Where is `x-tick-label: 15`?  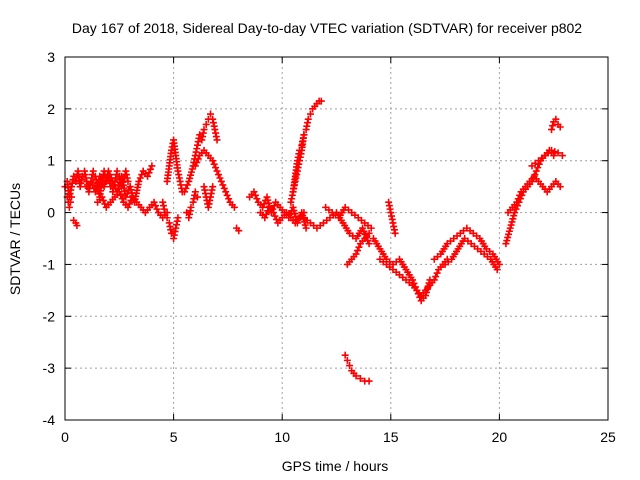 x-tick-label: 15 is located at coordinates (391, 437).